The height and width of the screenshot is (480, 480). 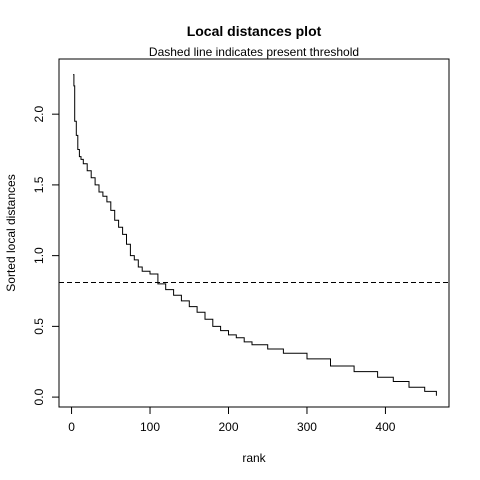 What do you see at coordinates (228, 427) in the screenshot?
I see `x-tick-label: 200` at bounding box center [228, 427].